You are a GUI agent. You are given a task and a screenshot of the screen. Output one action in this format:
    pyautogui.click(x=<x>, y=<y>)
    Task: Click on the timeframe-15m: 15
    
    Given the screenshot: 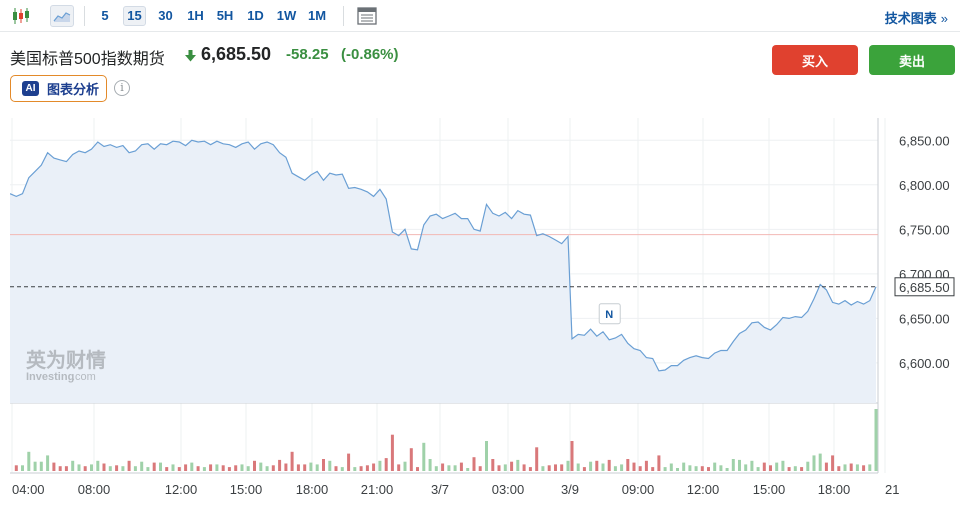 What is the action you would take?
    pyautogui.click(x=134, y=16)
    